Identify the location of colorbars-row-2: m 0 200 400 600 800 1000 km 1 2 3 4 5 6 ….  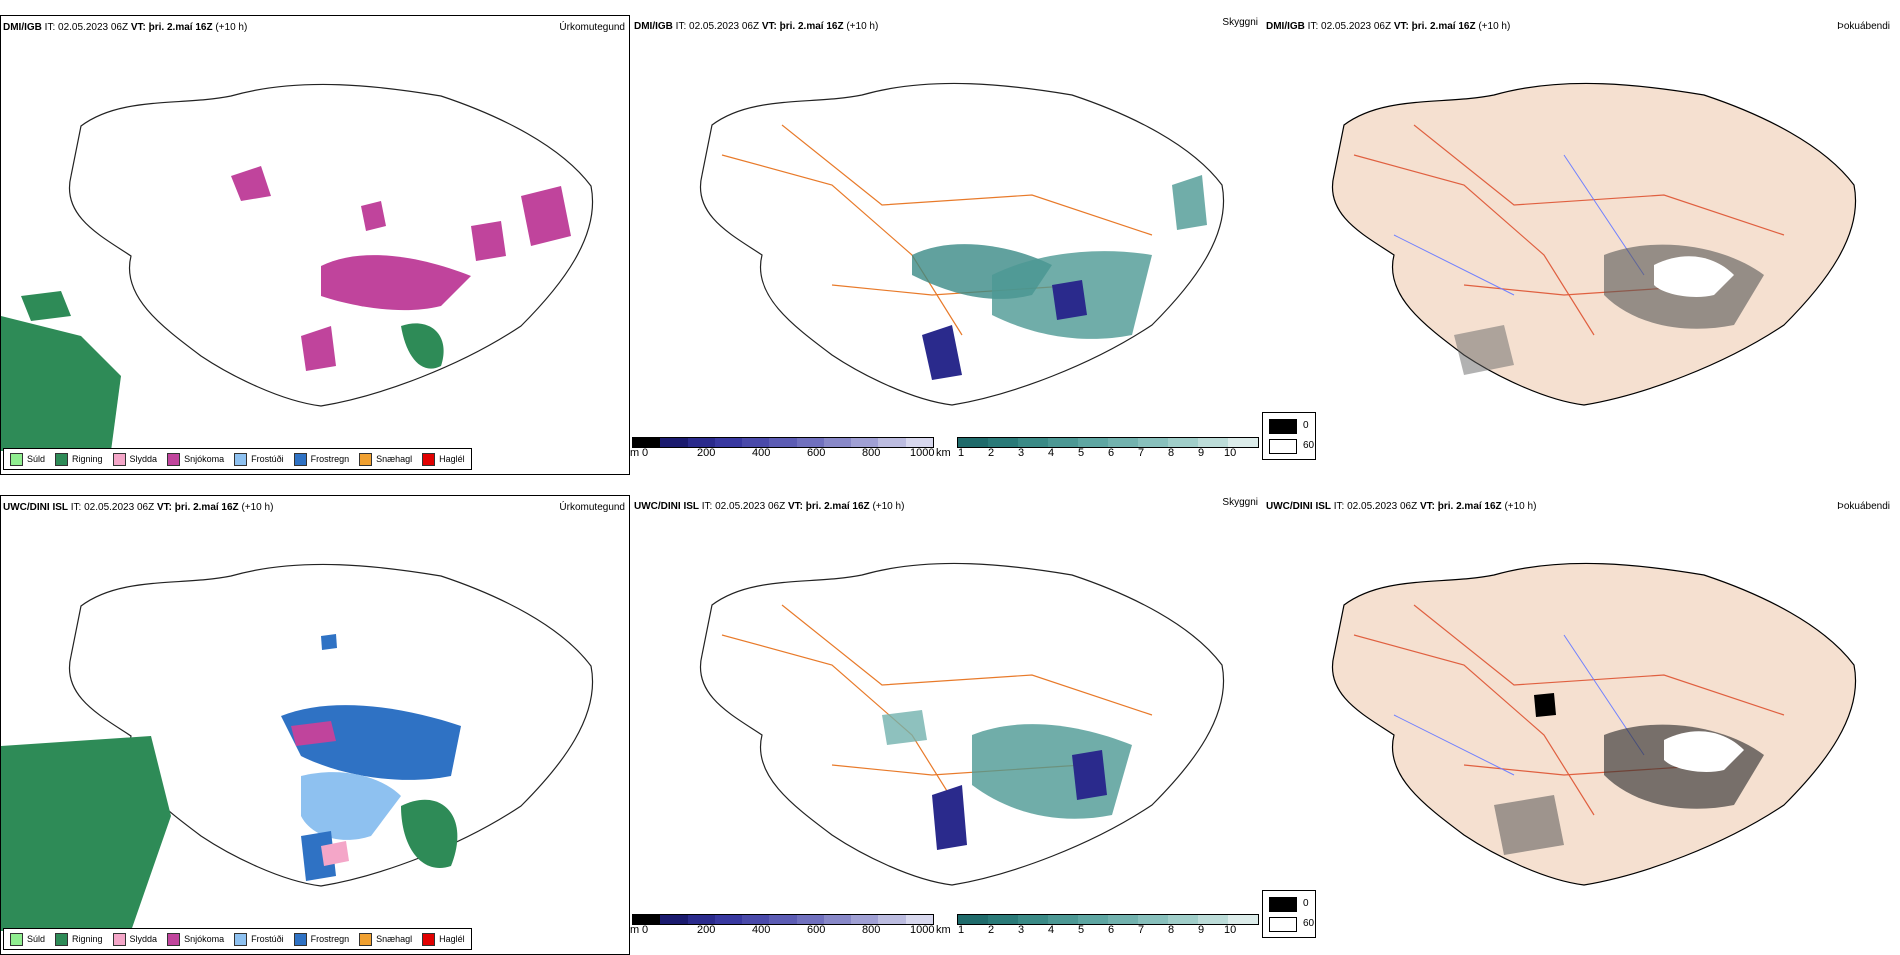
(1131, 929).